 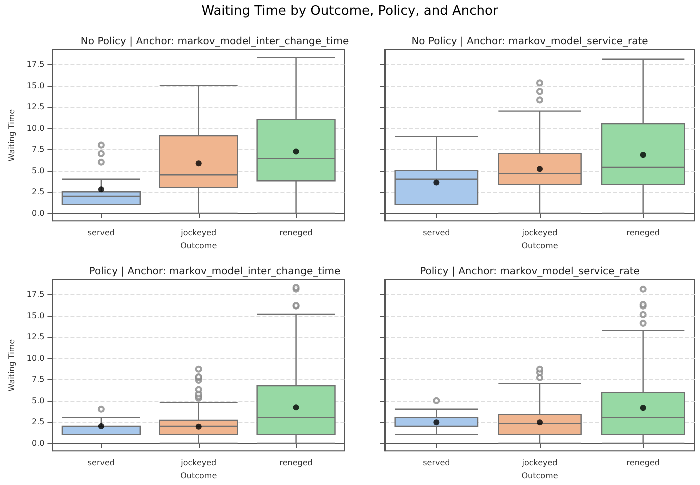 I want to click on chart-title: No Policy | Anchor: markov_model_service_rate, so click(x=530, y=42).